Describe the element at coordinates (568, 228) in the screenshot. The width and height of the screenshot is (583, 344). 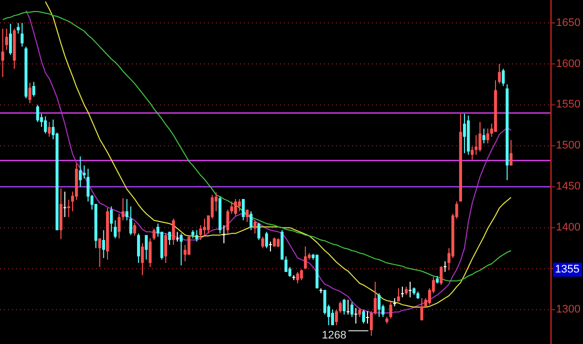
I see `y-tick-label: 1400` at that location.